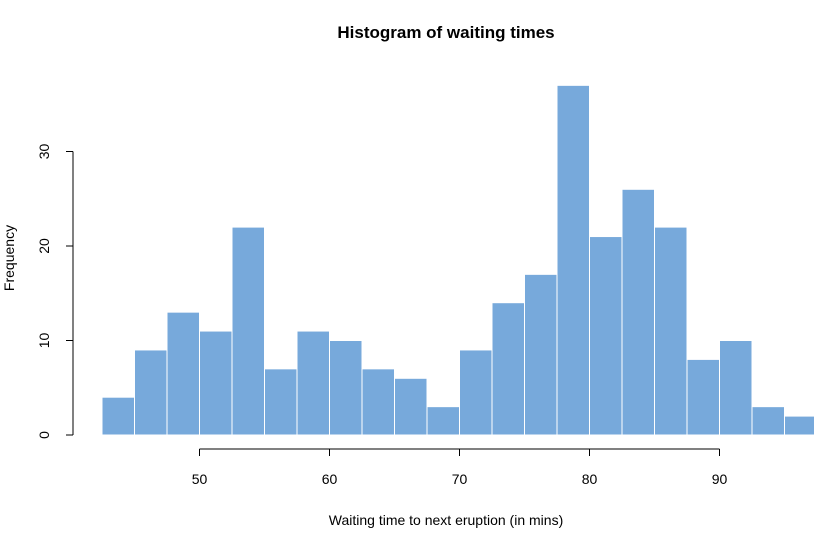 The image size is (814, 534). Describe the element at coordinates (55, 291) in the screenshot. I see `y-axis: 0 10 20 30` at that location.